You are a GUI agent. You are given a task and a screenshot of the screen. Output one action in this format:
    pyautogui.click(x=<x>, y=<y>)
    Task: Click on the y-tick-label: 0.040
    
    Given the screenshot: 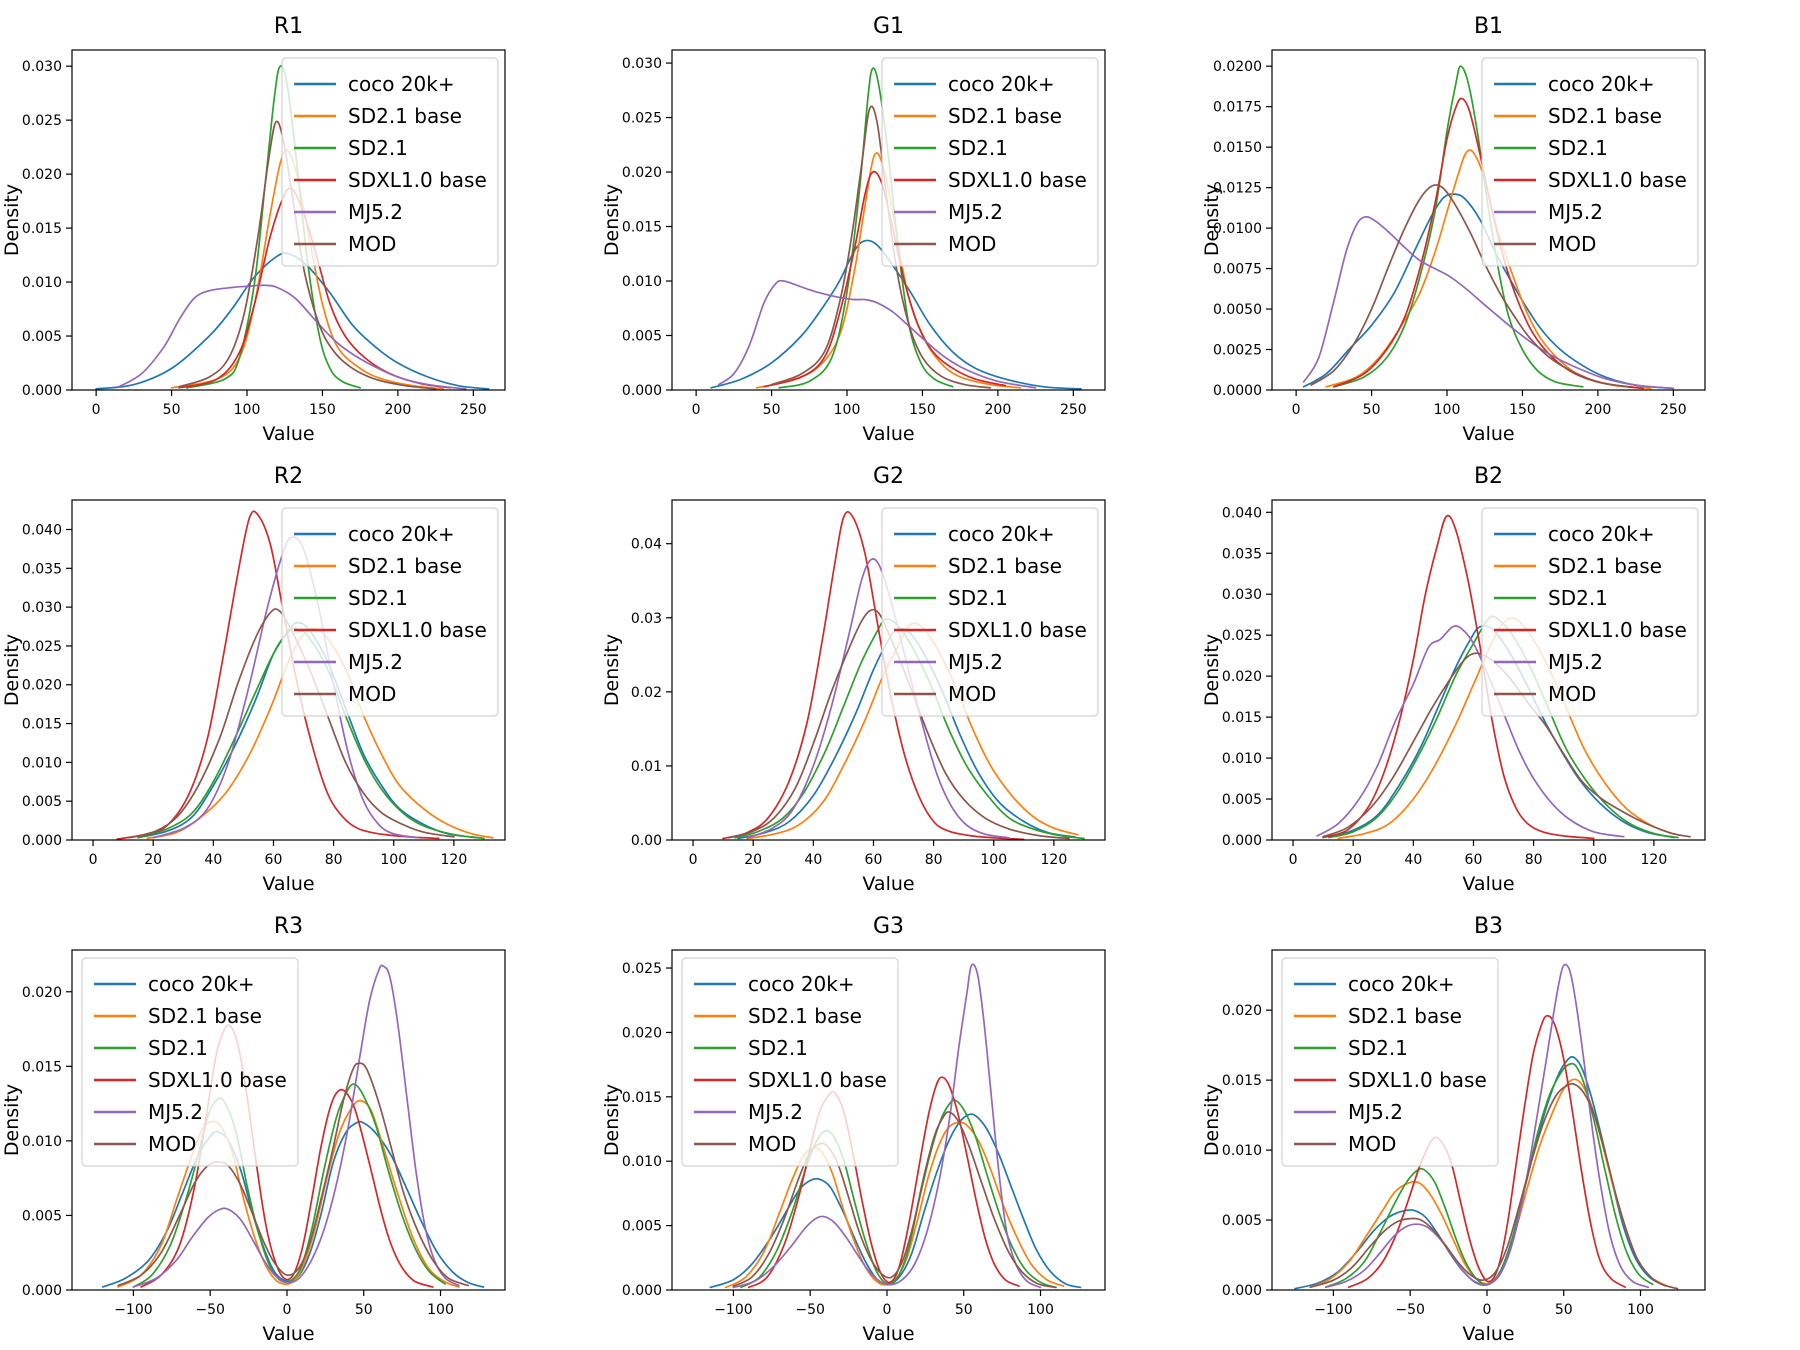 What is the action you would take?
    pyautogui.click(x=42, y=530)
    